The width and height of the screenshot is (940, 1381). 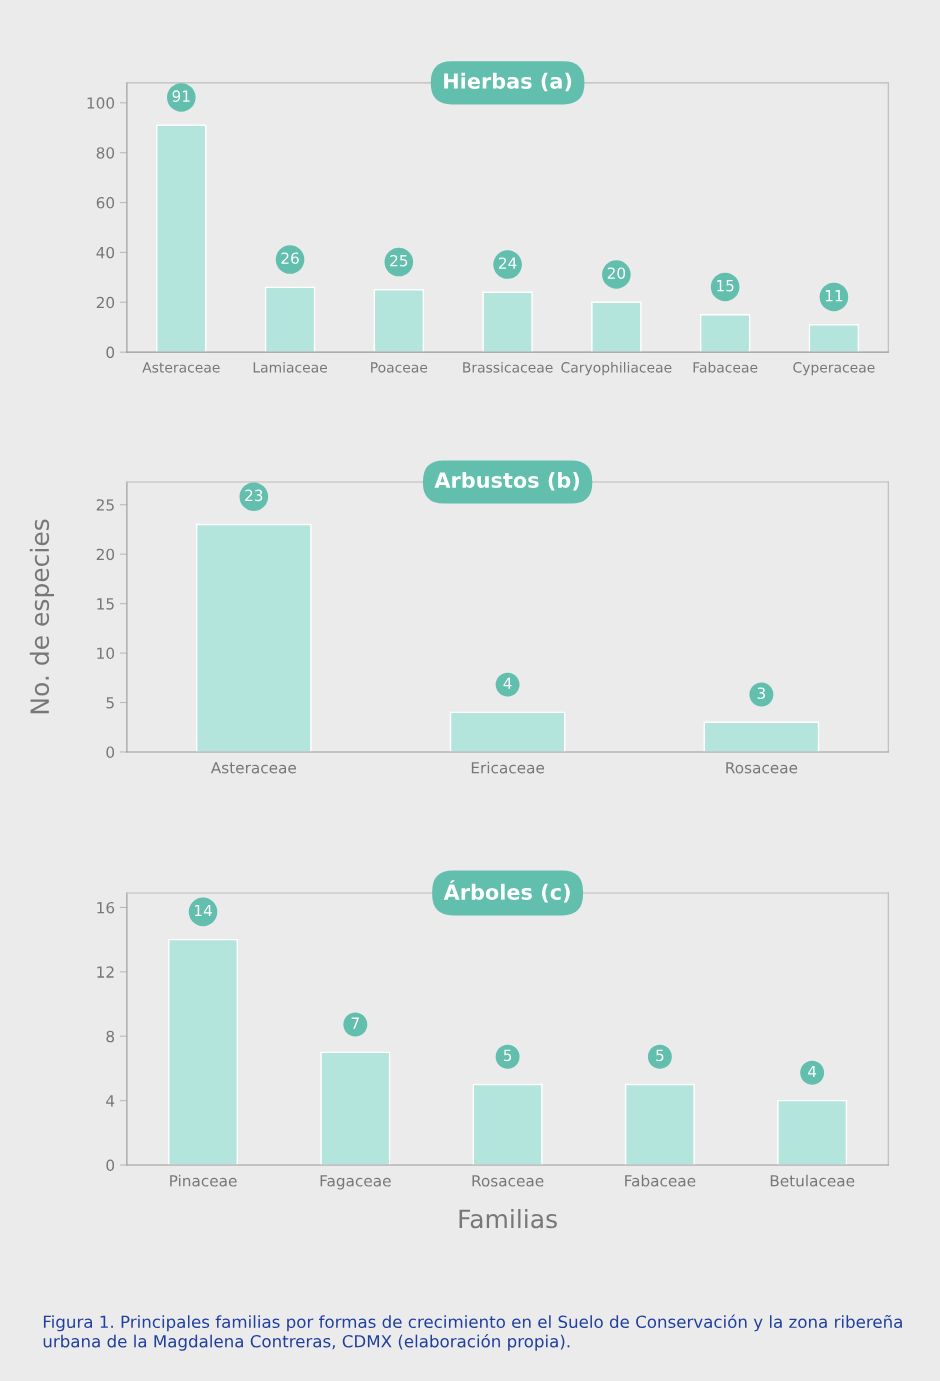 What do you see at coordinates (290, 367) in the screenshot?
I see `x-tick-label: Lamiaceae` at bounding box center [290, 367].